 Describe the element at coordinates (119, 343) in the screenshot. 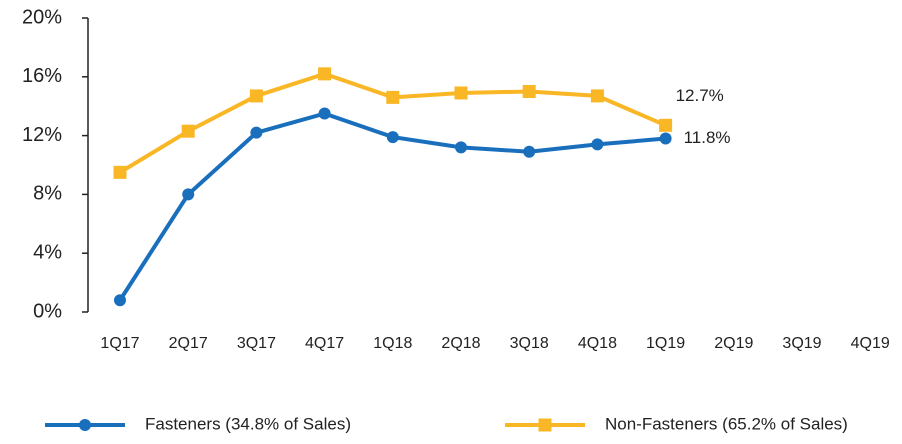

I see `x-tick-label: 1Q17` at that location.